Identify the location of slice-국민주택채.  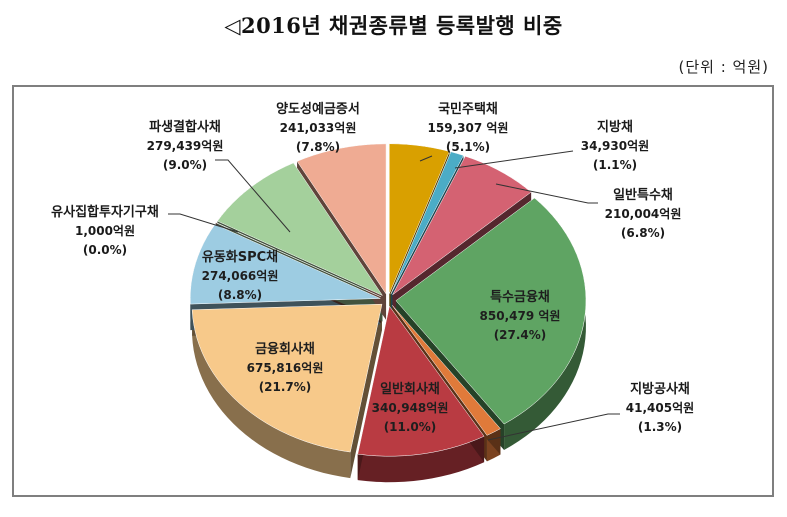
(419, 218).